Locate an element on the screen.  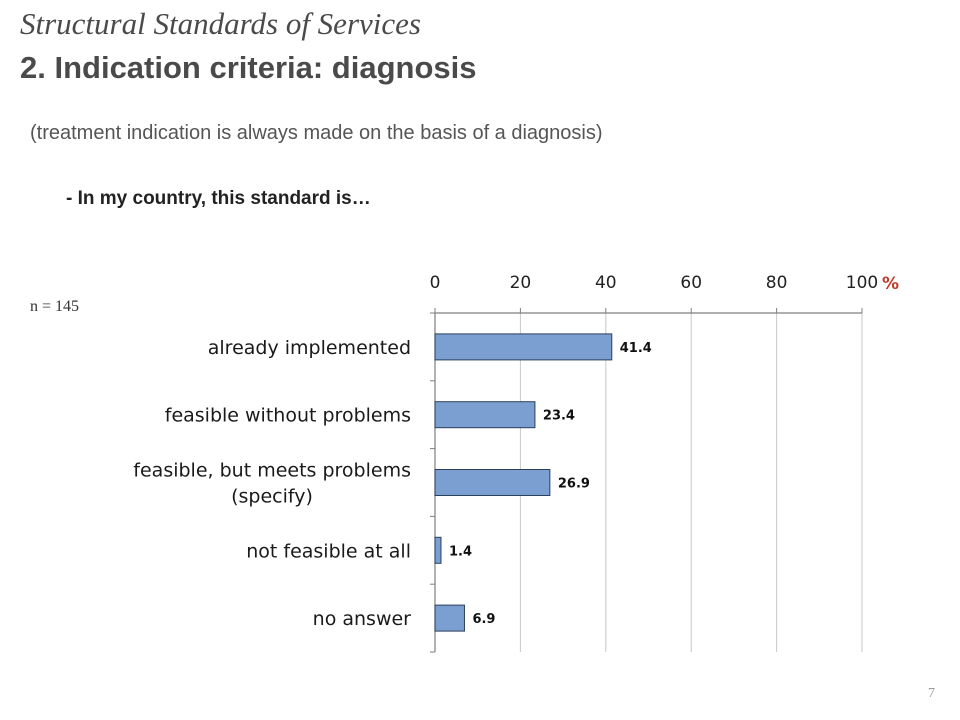
slide-title-italic: Structural Standards of Services is located at coordinates (220, 23).